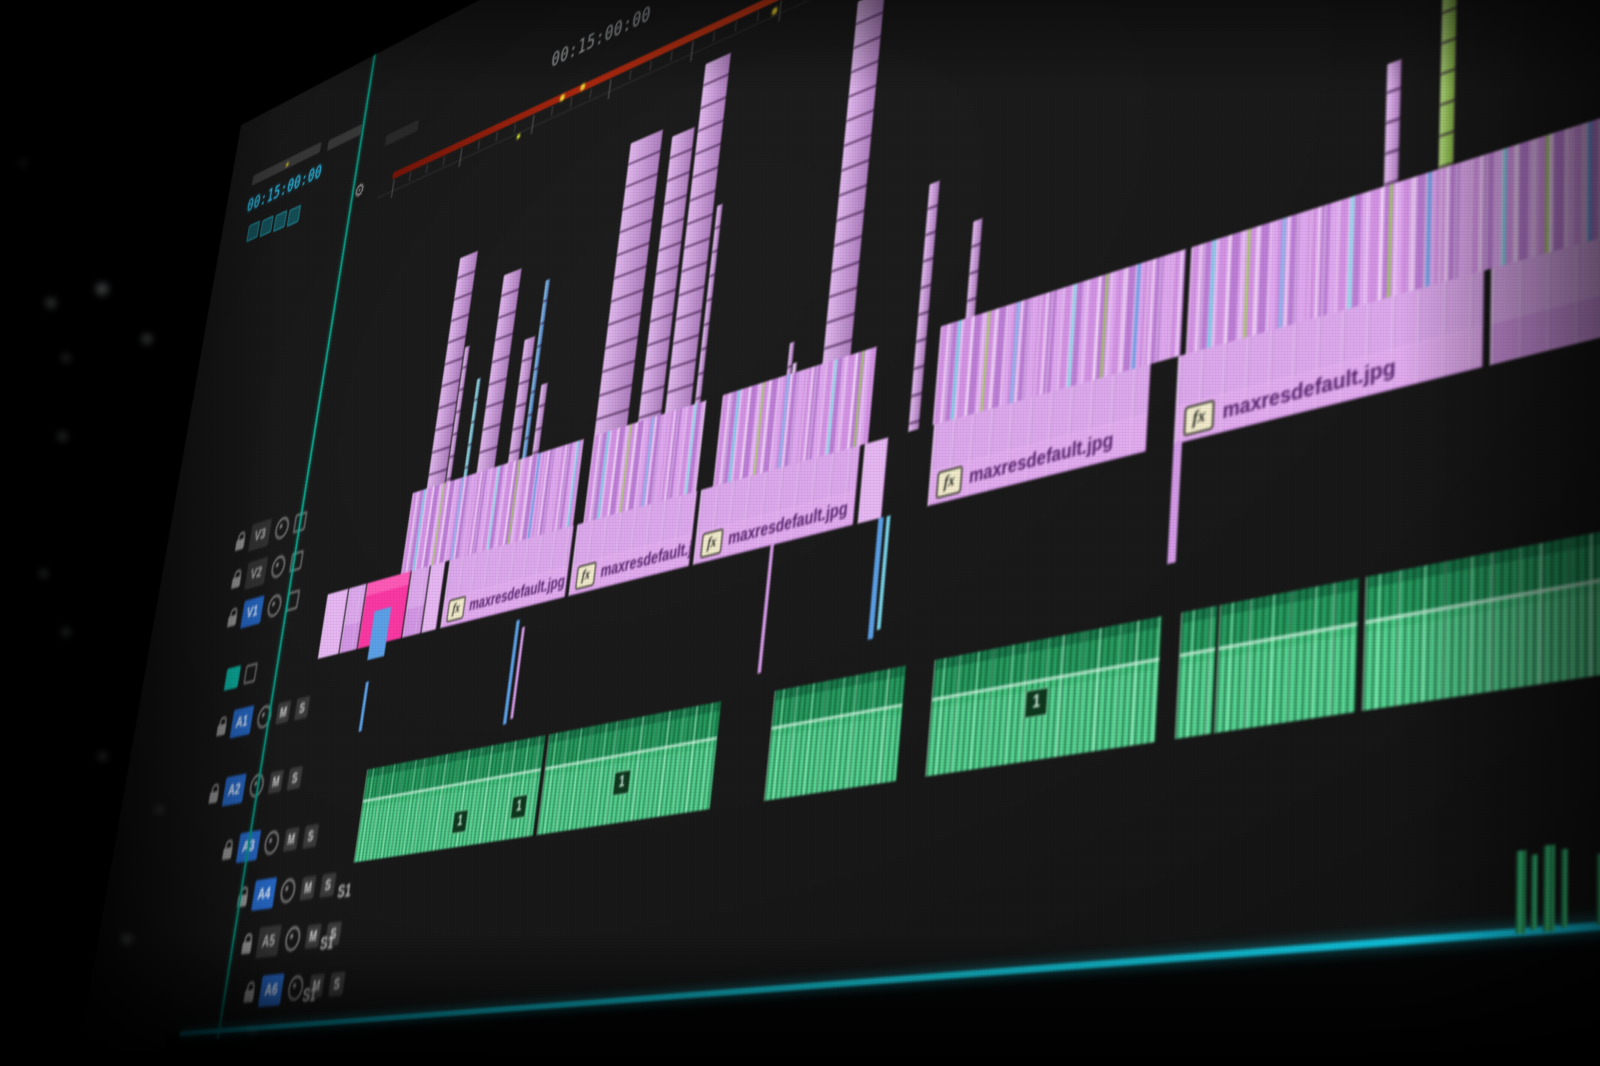 The width and height of the screenshot is (1600, 1066). I want to click on track-target-badge: A2, so click(234, 790).